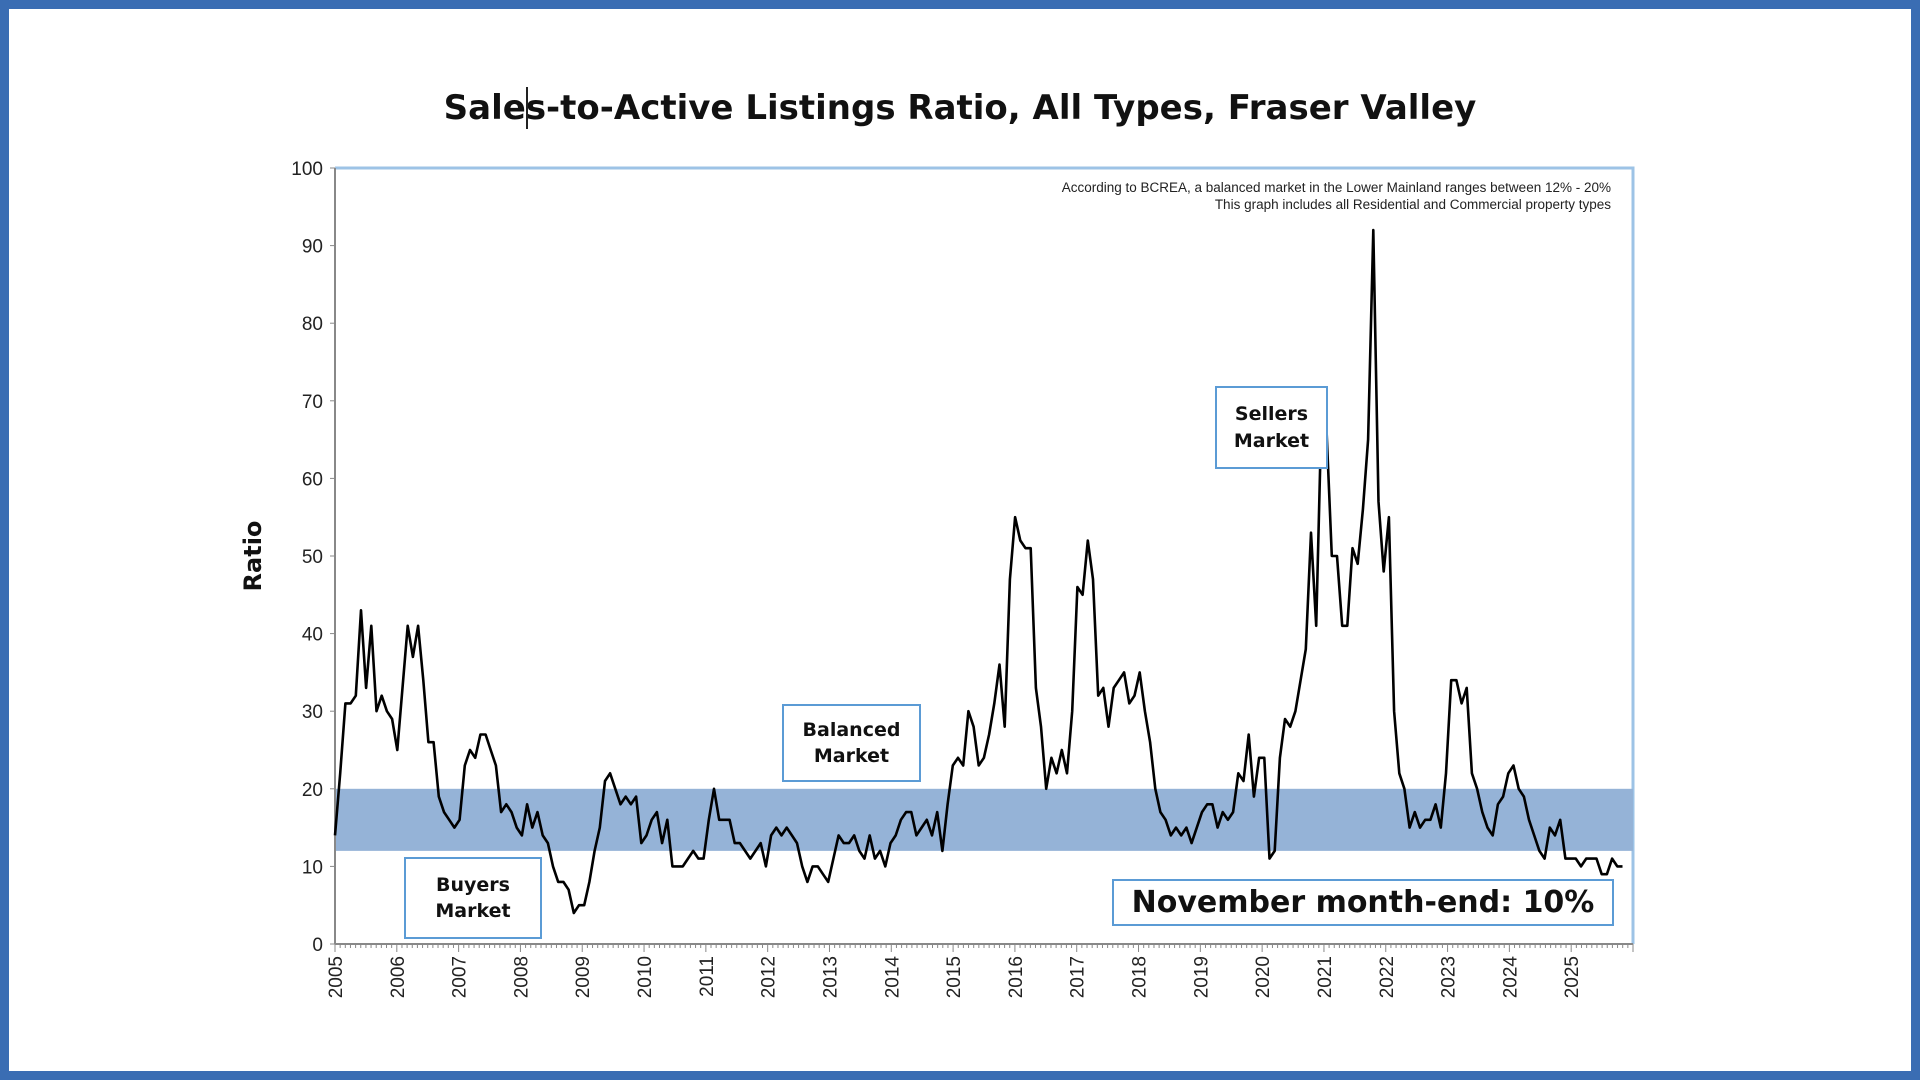 This screenshot has height=1080, width=1920. I want to click on y-tick-label: 30, so click(312, 712).